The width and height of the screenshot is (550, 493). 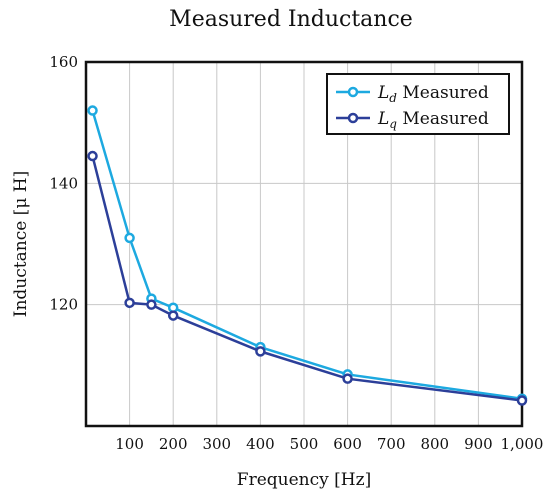 I want to click on legend-item: Ld Measured, so click(x=412, y=94).